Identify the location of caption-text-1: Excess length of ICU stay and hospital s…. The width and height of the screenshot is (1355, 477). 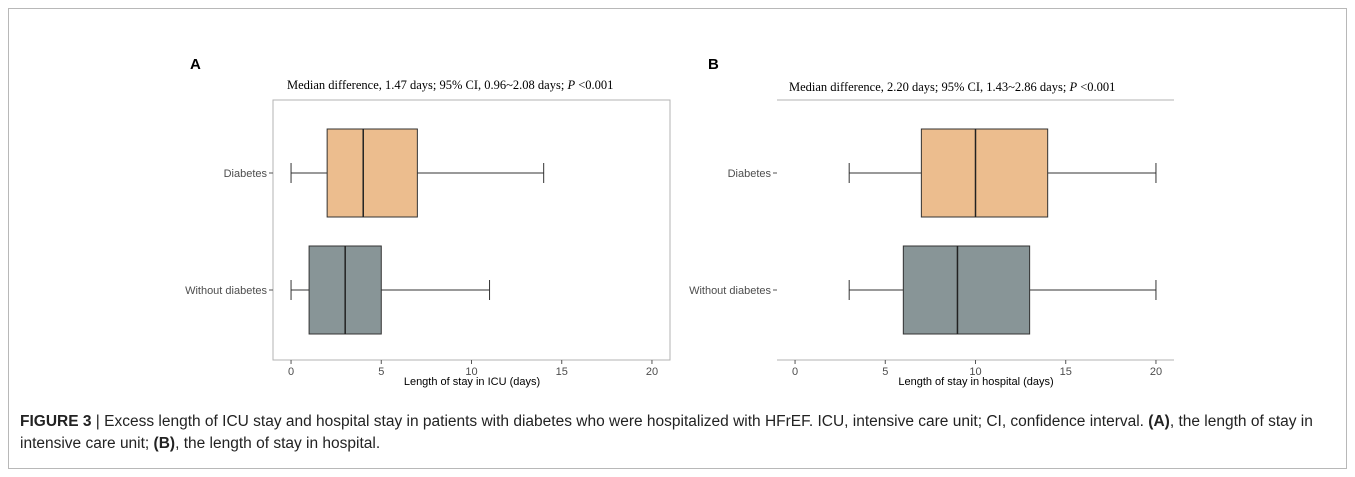
(626, 421).